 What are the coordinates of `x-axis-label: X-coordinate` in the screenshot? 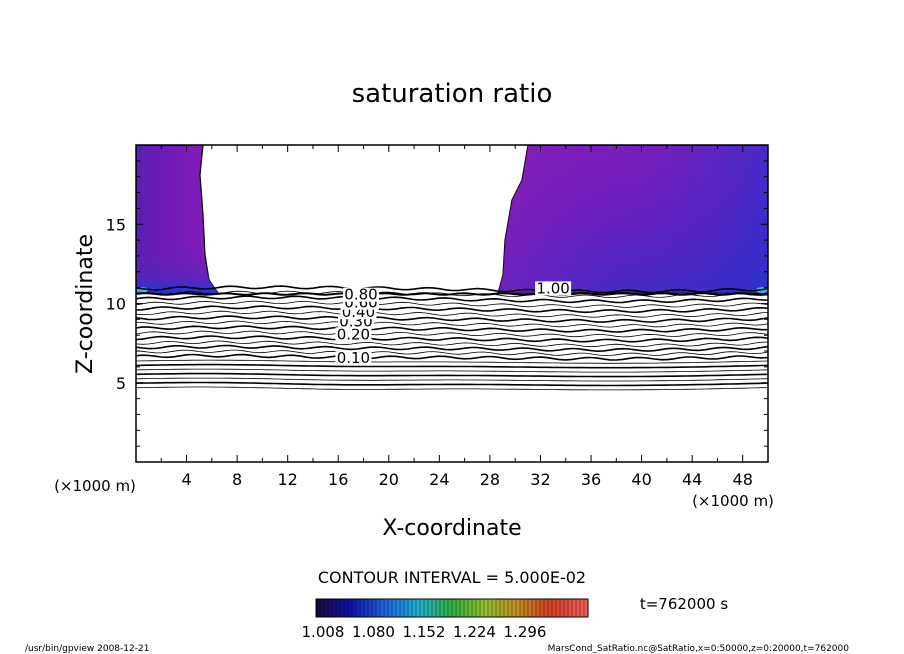 It's located at (451, 528).